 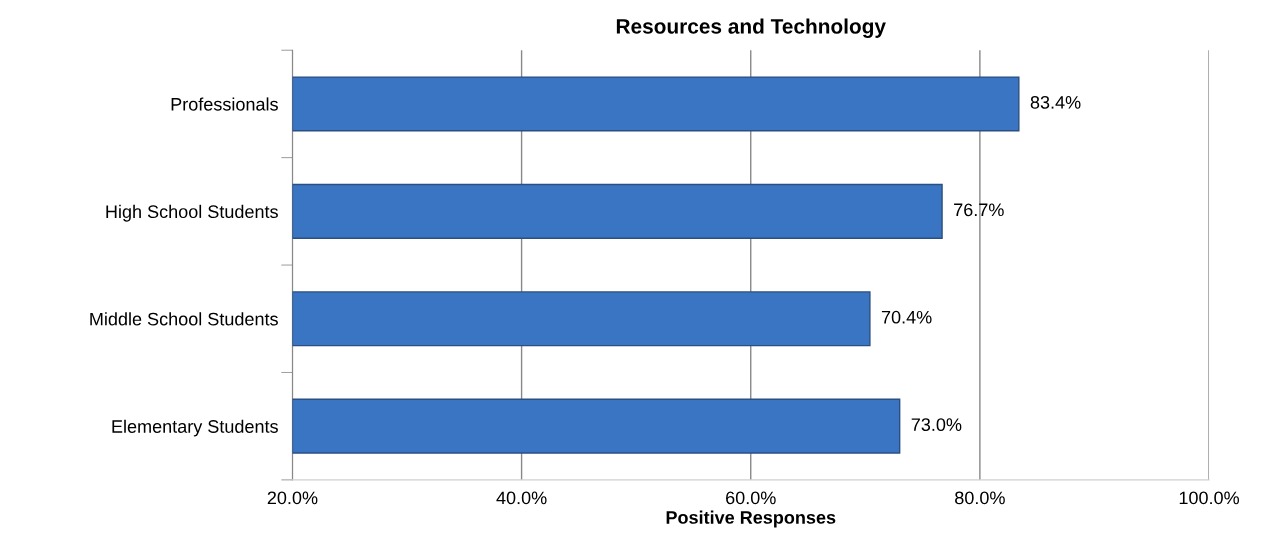 I want to click on y-tick-label: Elementary Students, so click(x=195, y=428).